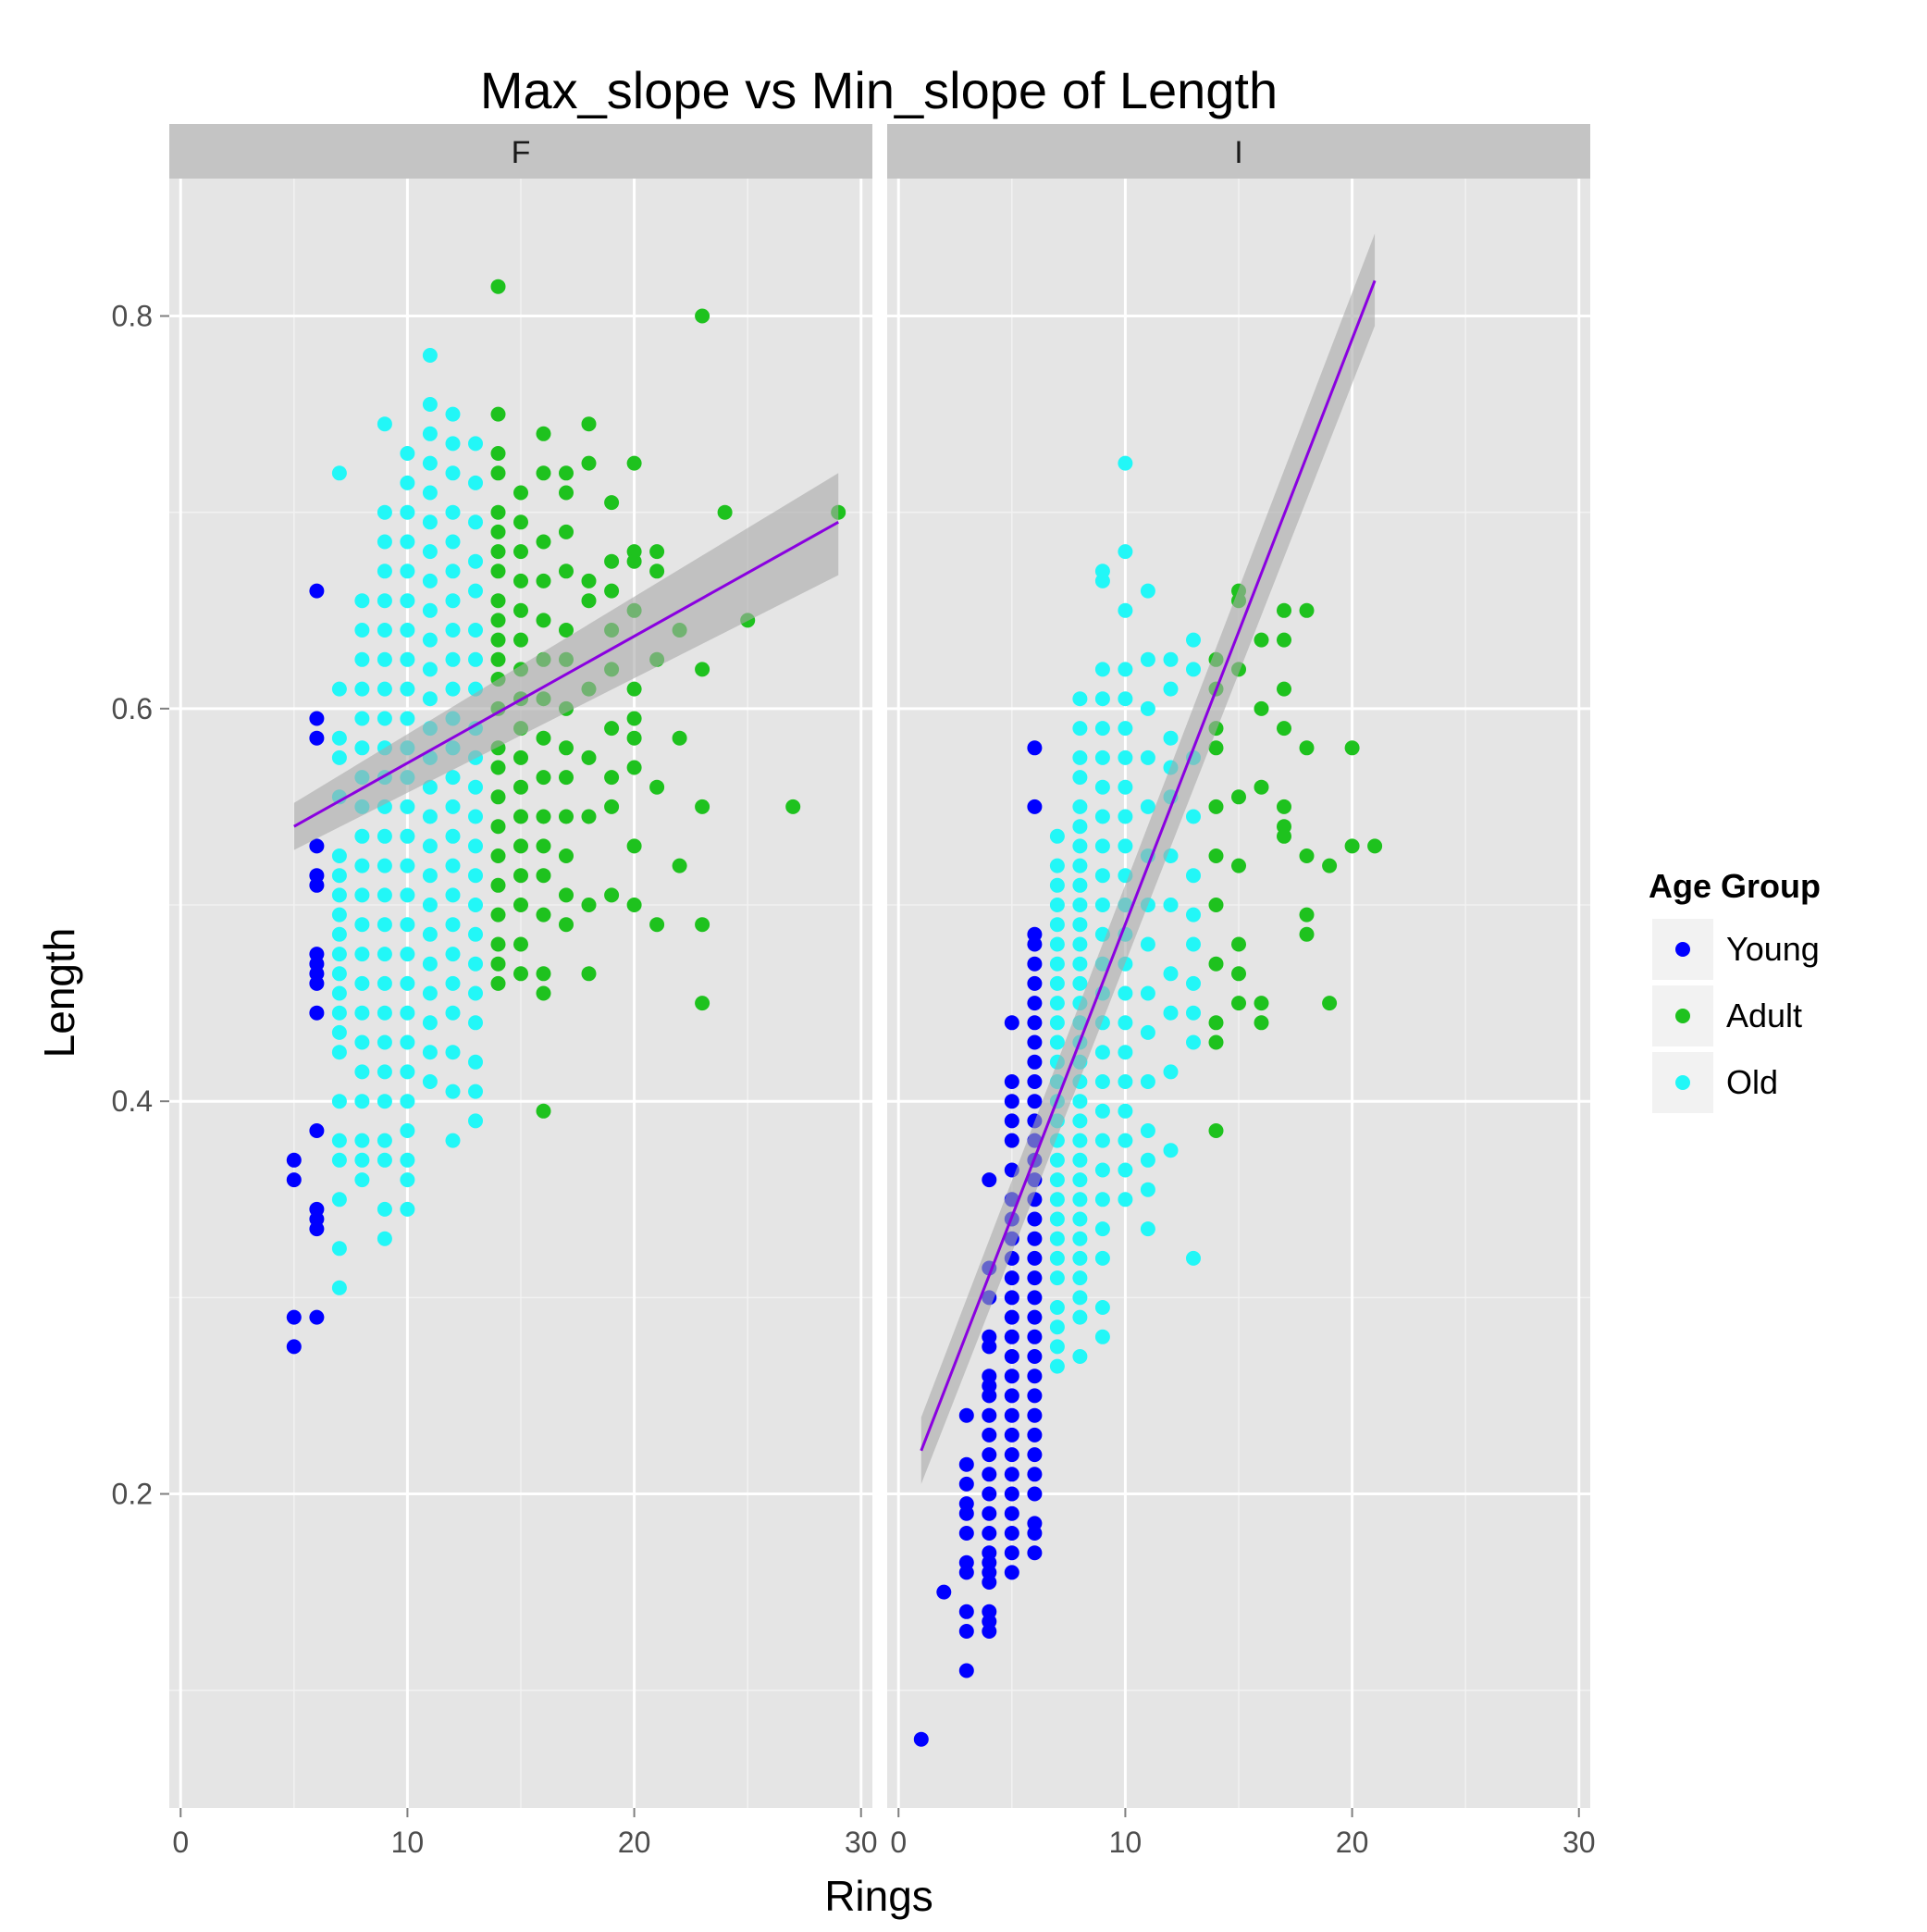 This screenshot has width=1927, height=1932. What do you see at coordinates (140, 906) in the screenshot?
I see `y-axis: 0.2 0.4 0.6 0.8` at bounding box center [140, 906].